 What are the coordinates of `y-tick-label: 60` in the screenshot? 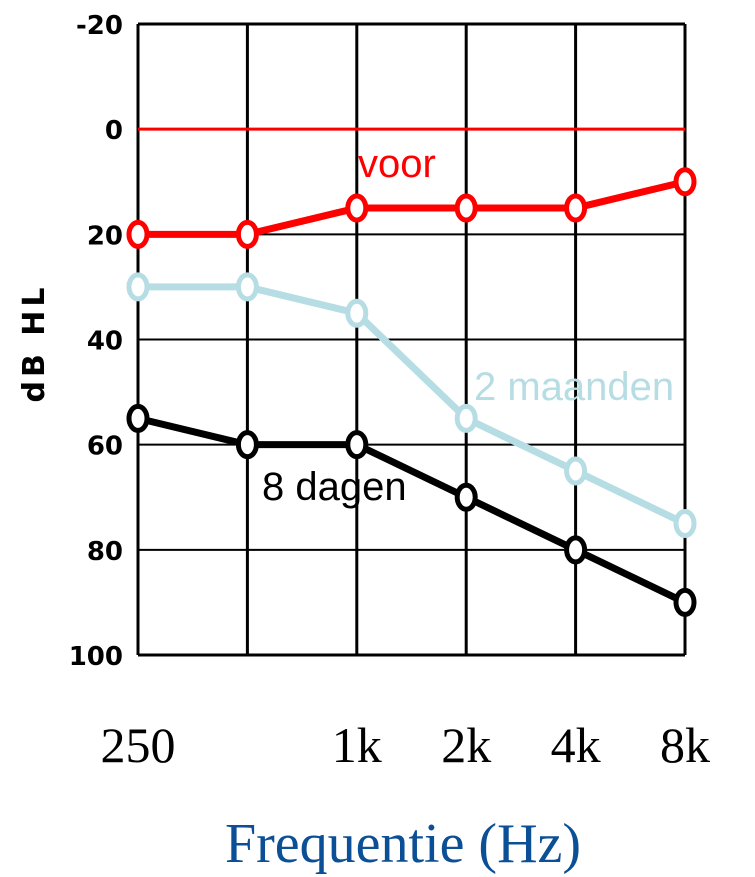 It's located at (105, 447).